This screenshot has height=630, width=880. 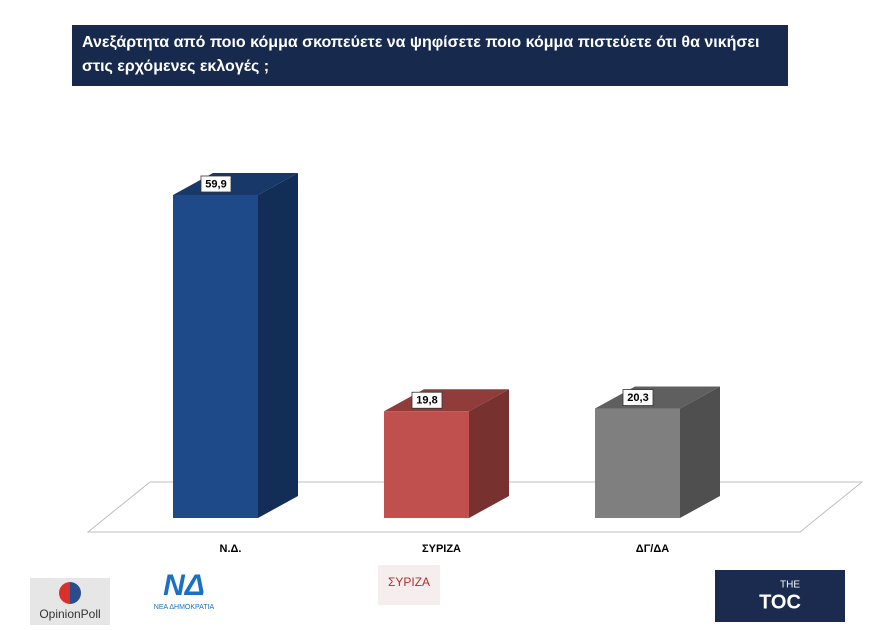 What do you see at coordinates (780, 602) in the screenshot?
I see `logo-text: TOC` at bounding box center [780, 602].